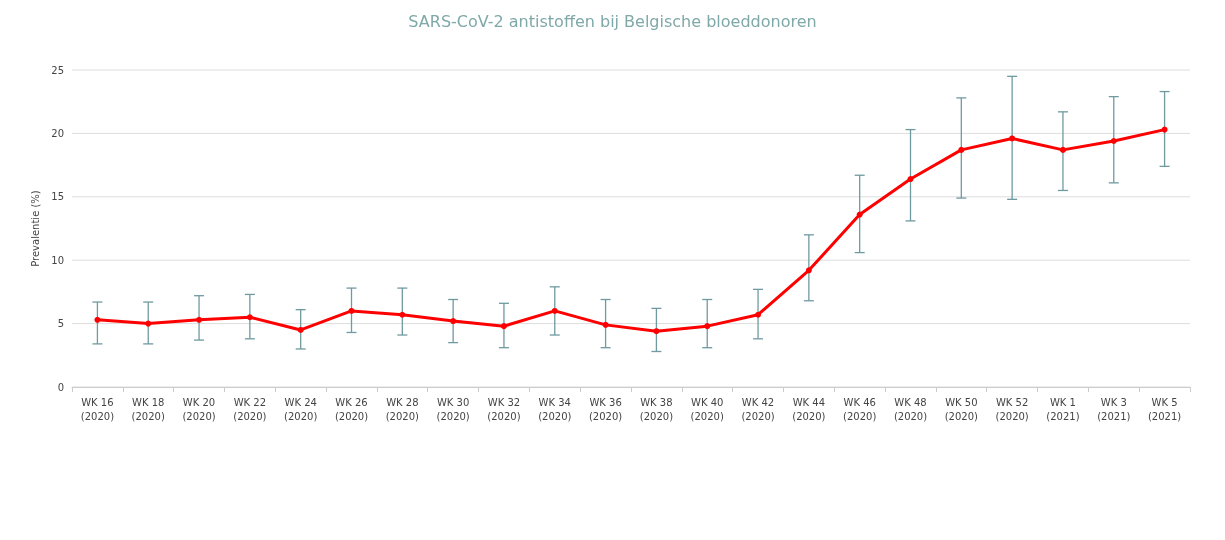  What do you see at coordinates (57, 197) in the screenshot?
I see `y-tick-label: 15` at bounding box center [57, 197].